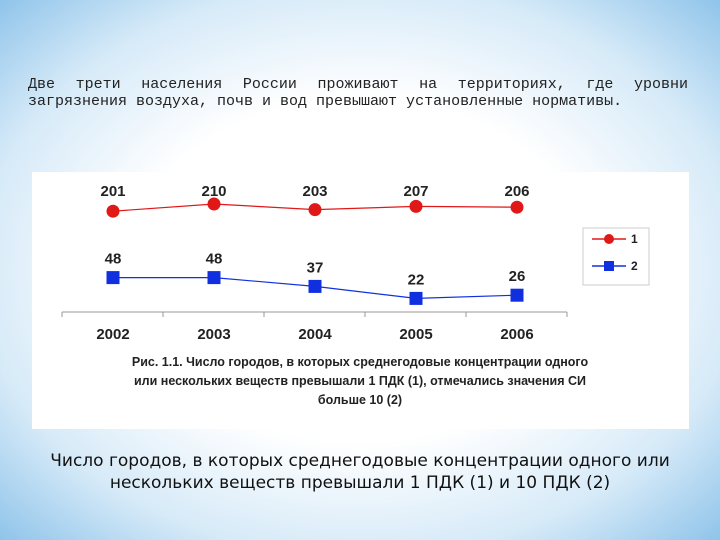  Describe the element at coordinates (516, 191) in the screenshot. I see `data-label: 206` at that location.